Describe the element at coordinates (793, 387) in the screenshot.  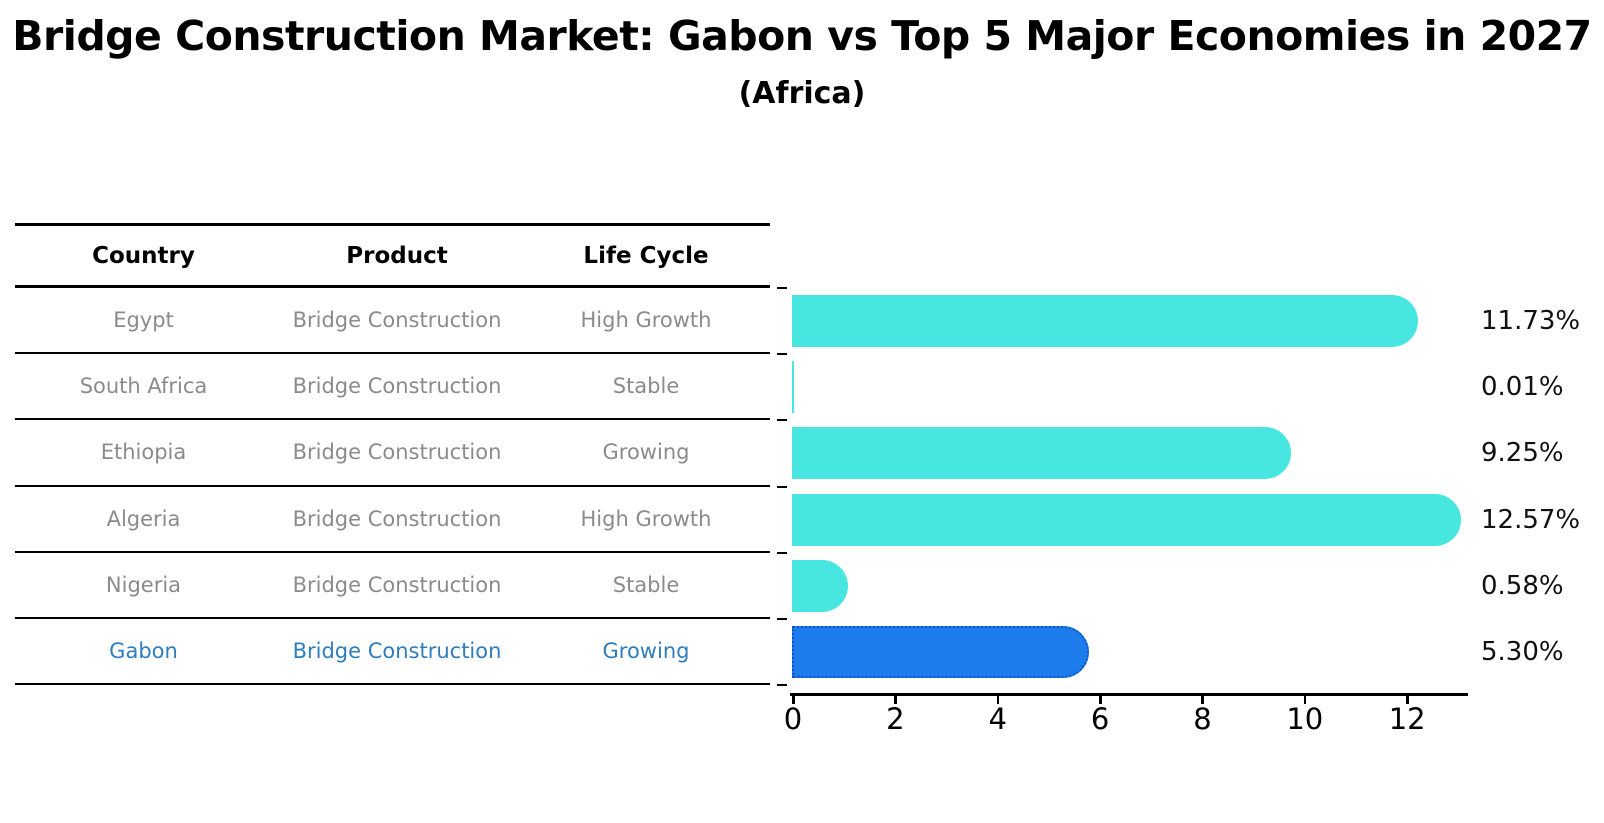
I see `bar-south-africa` at that location.